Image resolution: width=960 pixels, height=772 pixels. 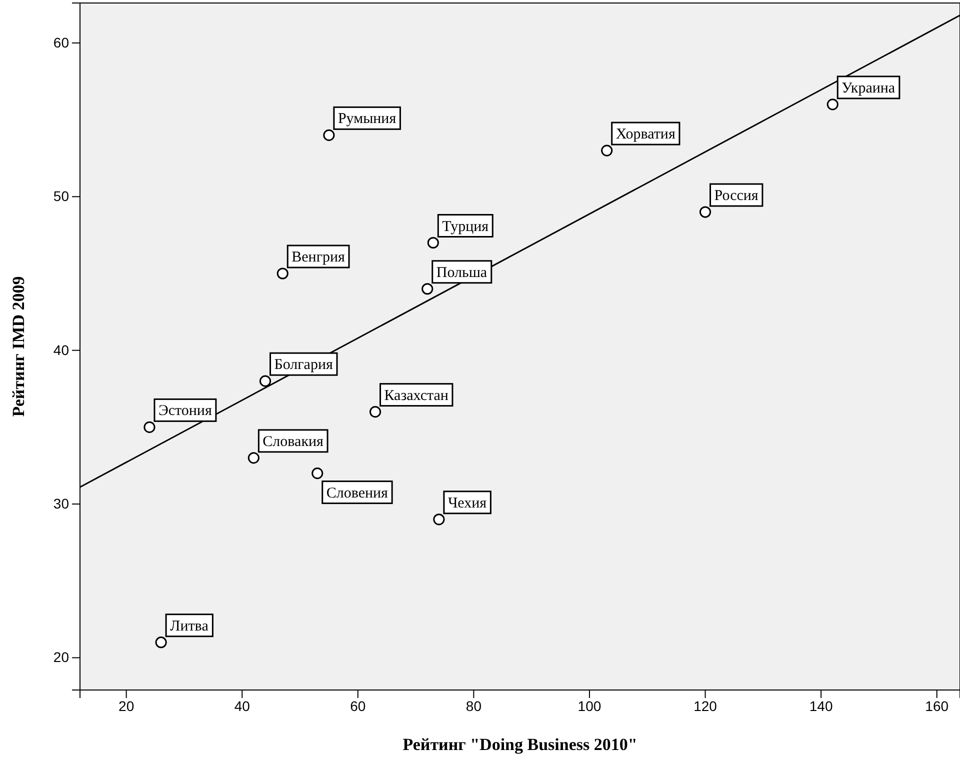 What do you see at coordinates (18, 346) in the screenshot?
I see `y-axis-title: Рейтинг IMD 2009` at bounding box center [18, 346].